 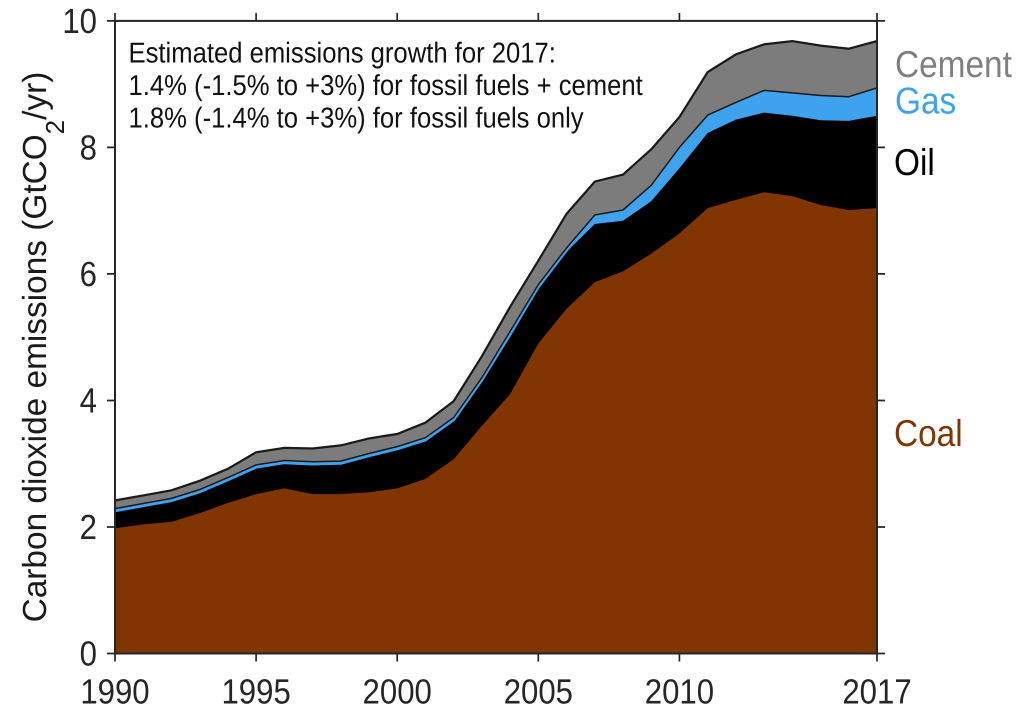 What do you see at coordinates (88, 401) in the screenshot?
I see `svg-text: 4` at bounding box center [88, 401].